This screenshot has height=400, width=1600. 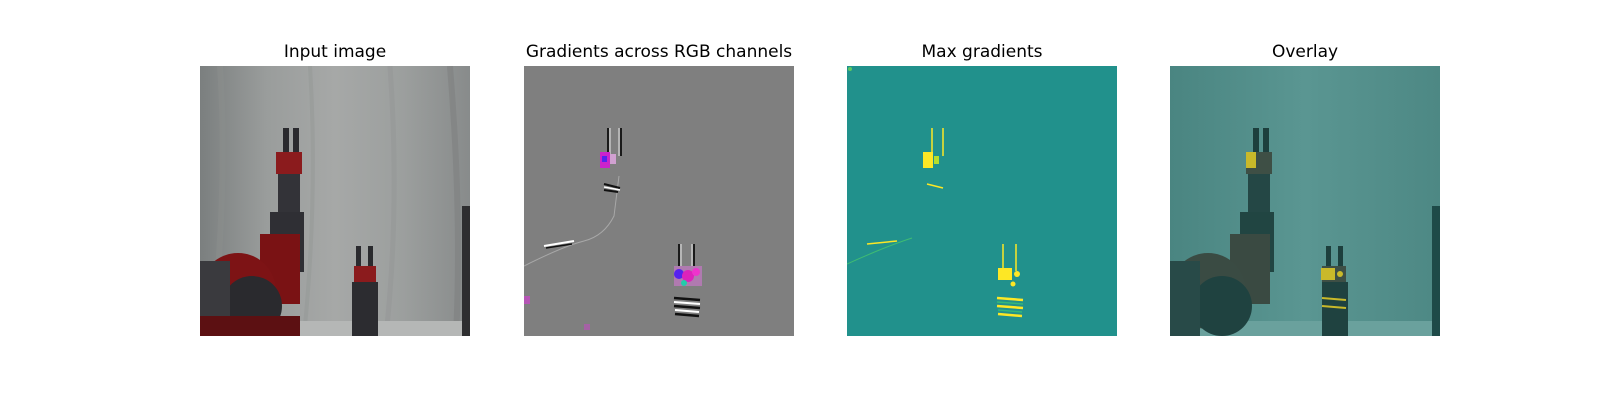 I want to click on overlay-image, so click(x=1305, y=201).